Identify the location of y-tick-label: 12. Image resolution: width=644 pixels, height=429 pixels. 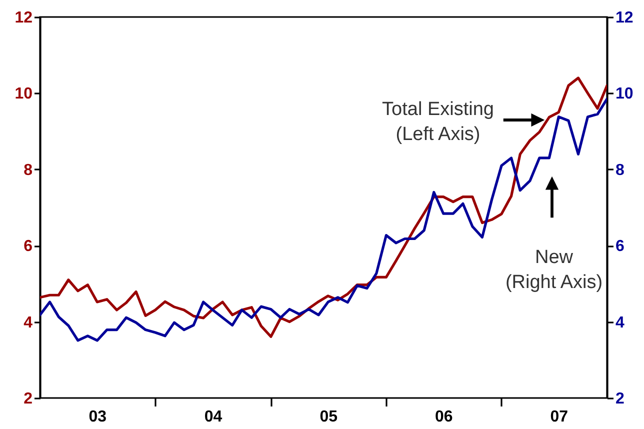
(23, 18).